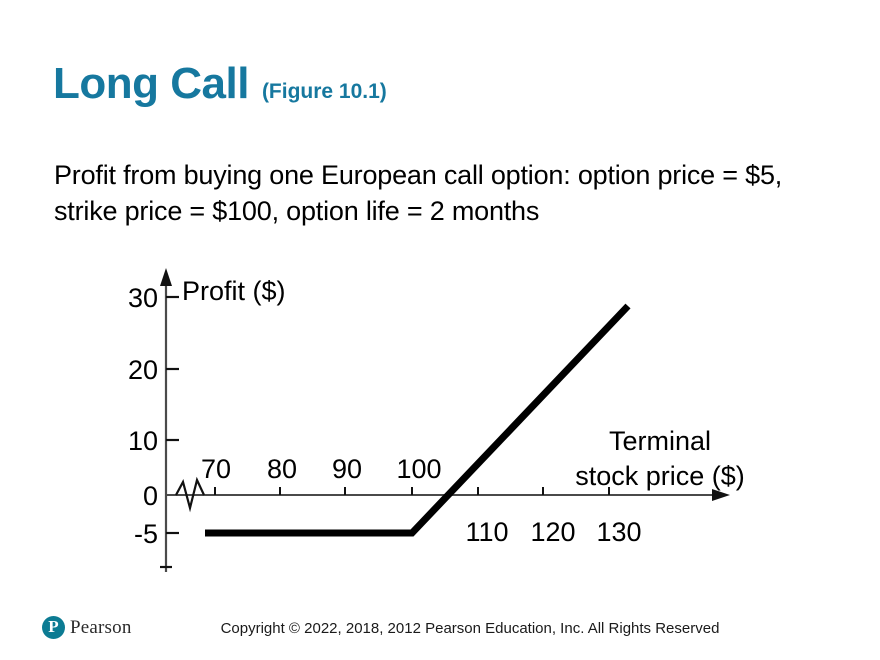 Image resolution: width=880 pixels, height=660 pixels. I want to click on x-tick-label-120: 120, so click(552, 532).